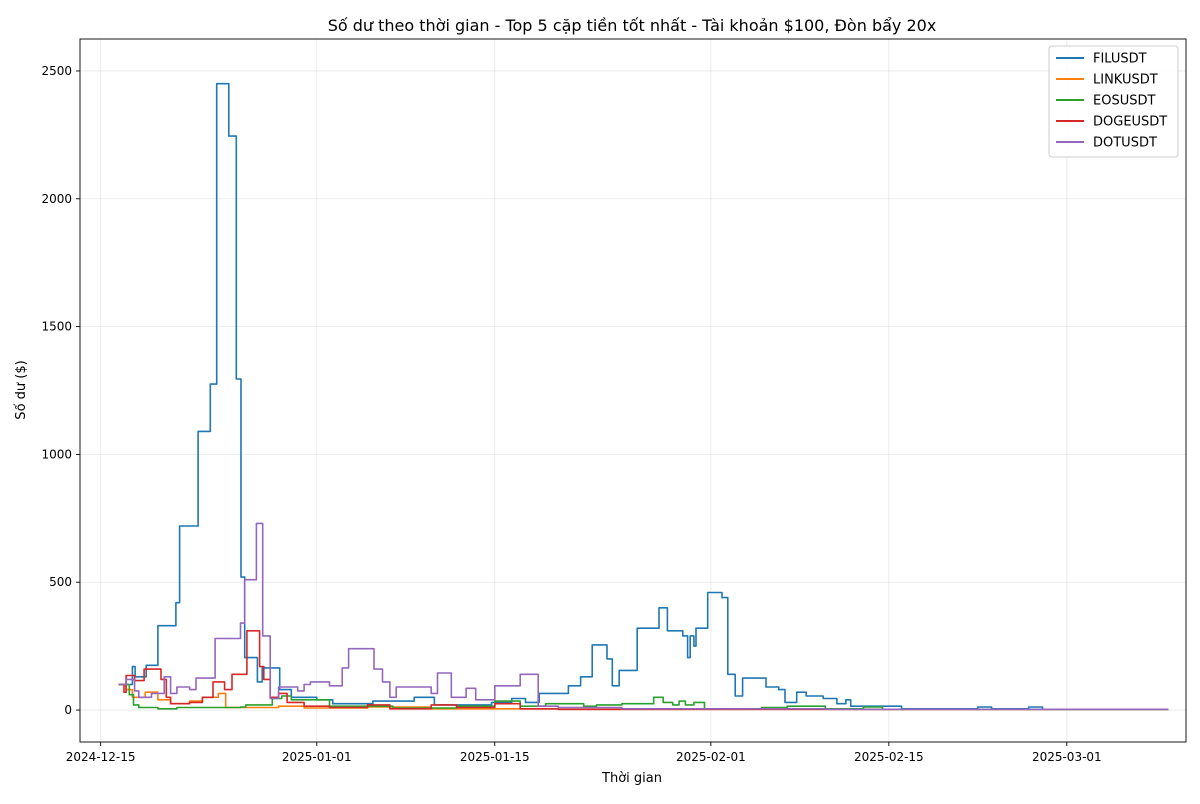 The height and width of the screenshot is (804, 1200). Describe the element at coordinates (631, 778) in the screenshot. I see `x-axis-label: Thời gian` at that location.